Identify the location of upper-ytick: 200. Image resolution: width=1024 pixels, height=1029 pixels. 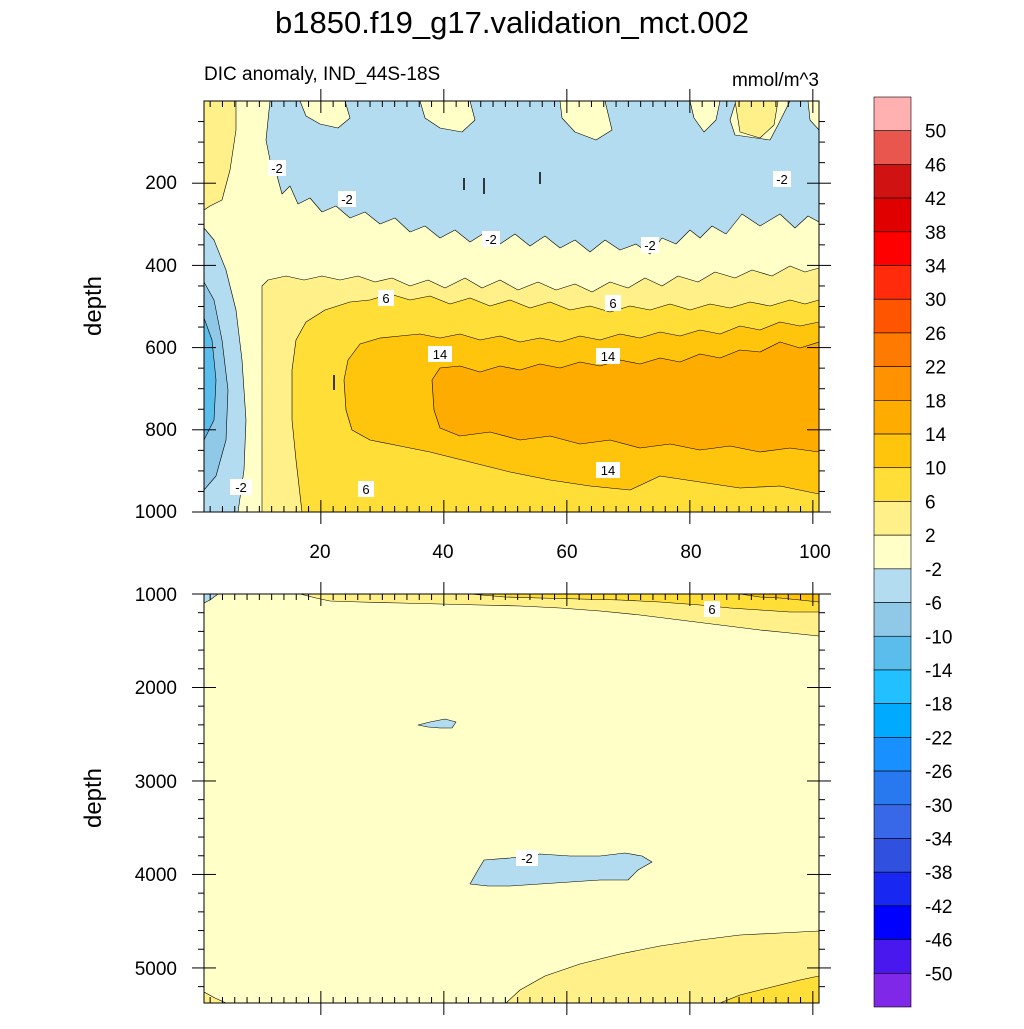
(161, 183).